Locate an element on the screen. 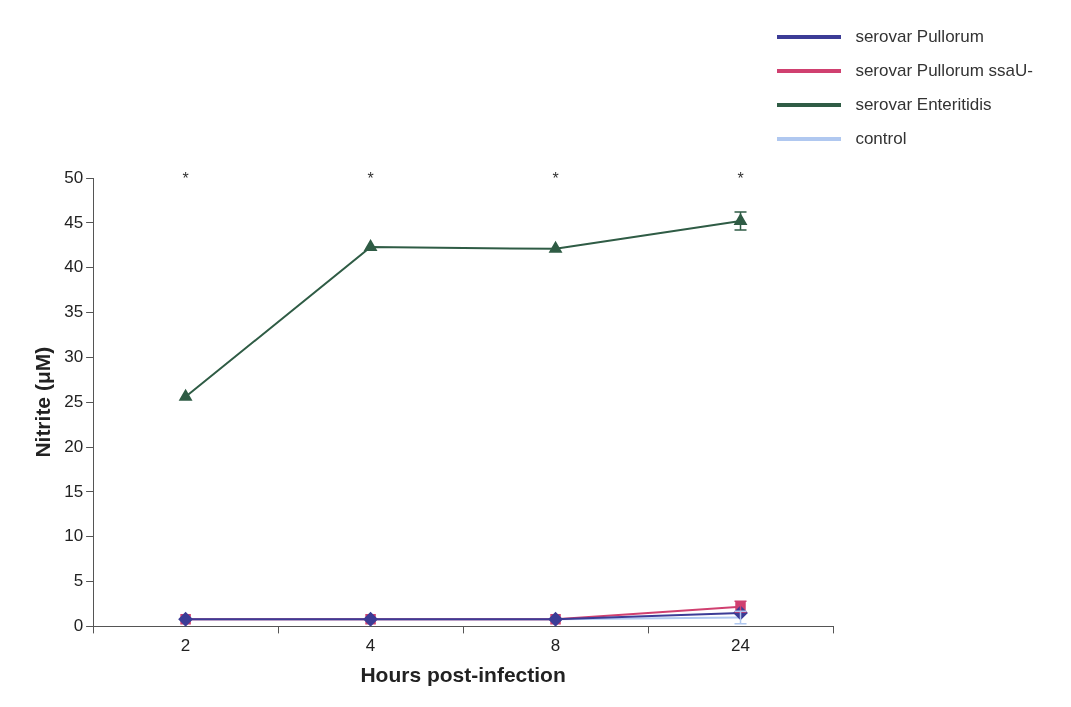 The image size is (1071, 707). legend-label: control is located at coordinates (881, 139).